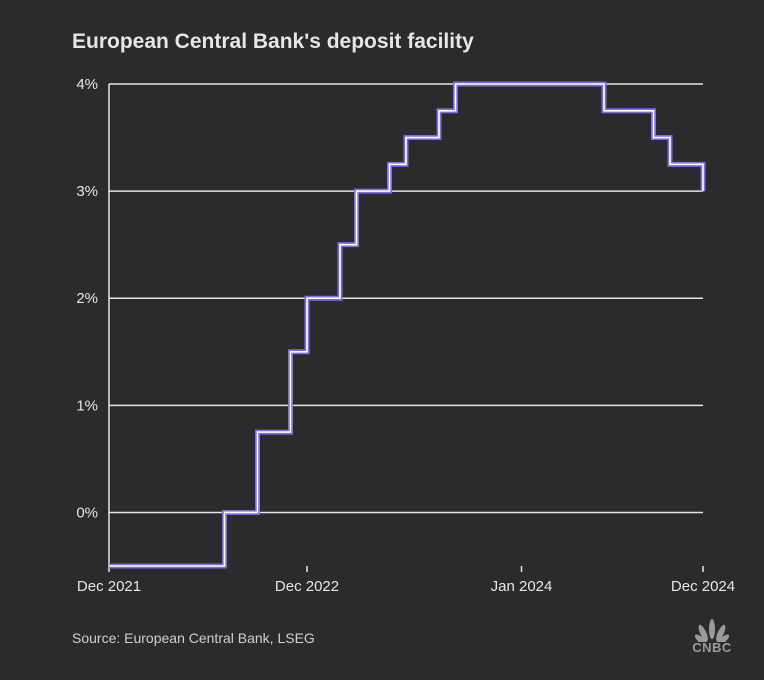 The image size is (764, 680). What do you see at coordinates (193, 638) in the screenshot?
I see `source-note: Source: European Central Bank, LSEG` at bounding box center [193, 638].